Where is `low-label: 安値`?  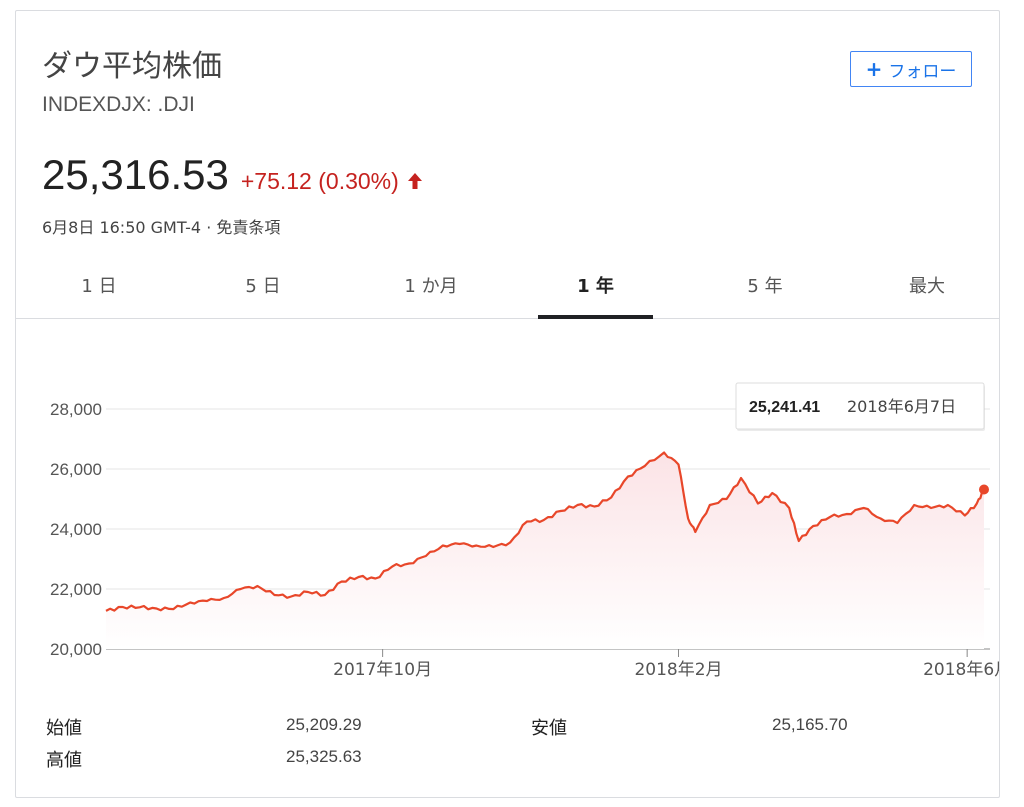
low-label: 安値 is located at coordinates (549, 728).